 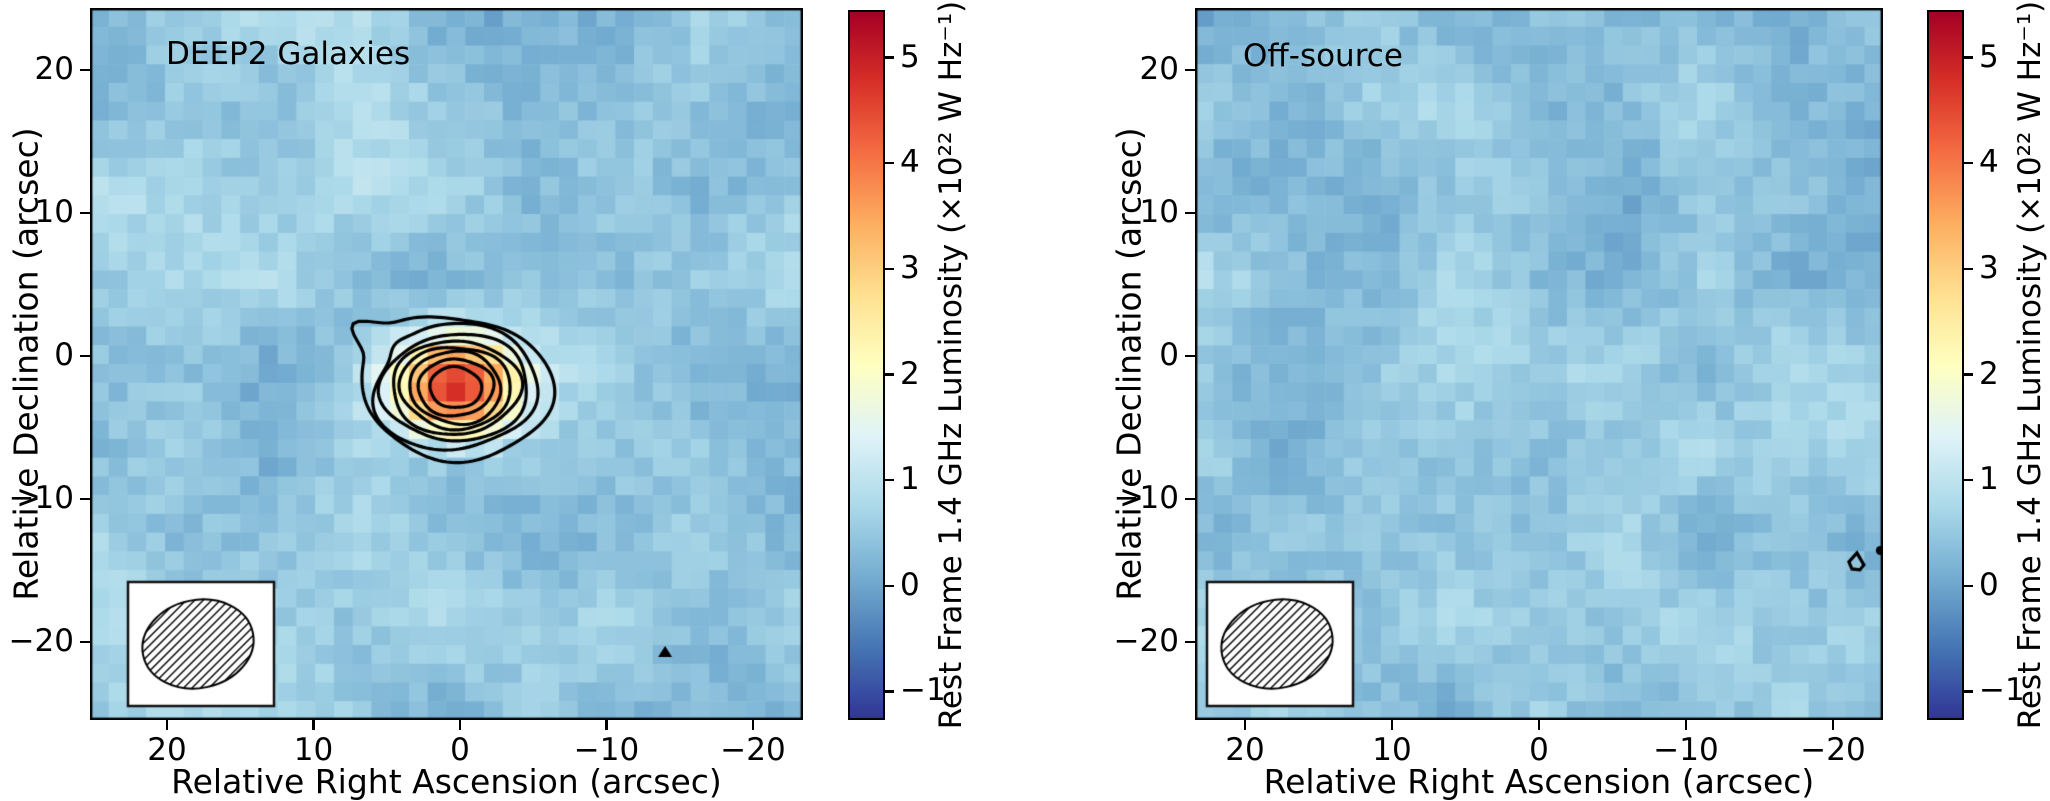 I want to click on x-axis-label-right: Relative Right Ascension (arcsec), so click(x=1539, y=781).